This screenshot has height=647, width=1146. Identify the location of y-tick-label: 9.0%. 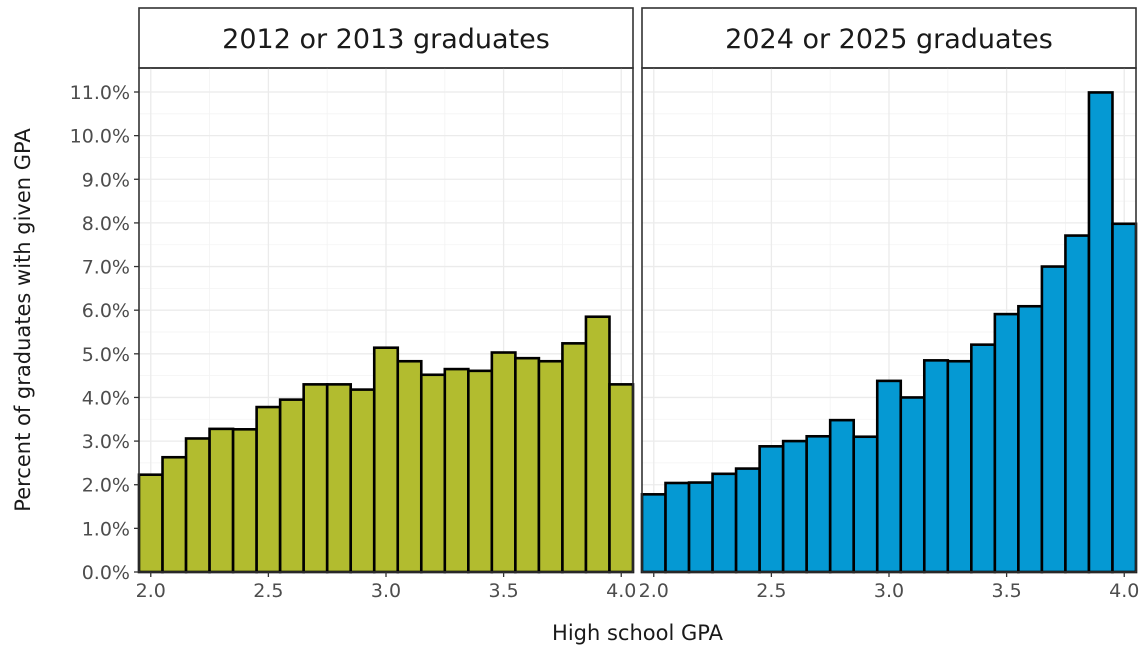
(106, 180).